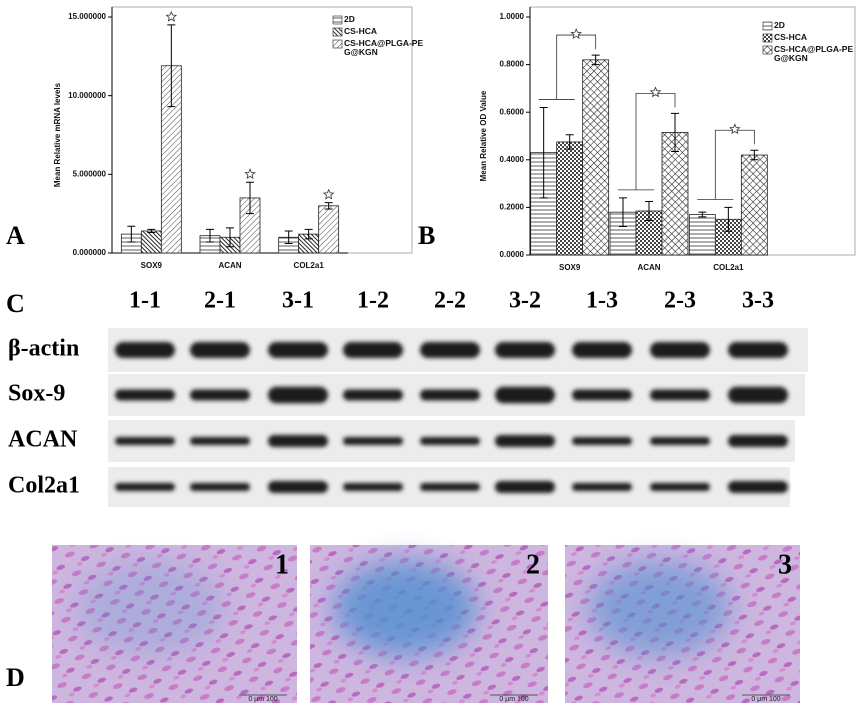 The width and height of the screenshot is (858, 707). What do you see at coordinates (602, 301) in the screenshot?
I see `lane-label: 1-3` at bounding box center [602, 301].